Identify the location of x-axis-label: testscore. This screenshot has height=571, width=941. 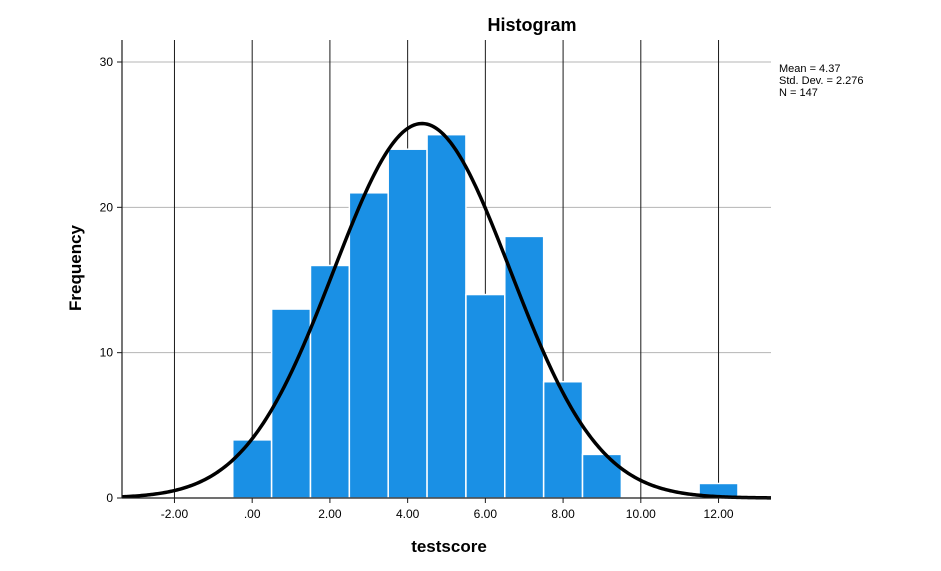
(449, 546).